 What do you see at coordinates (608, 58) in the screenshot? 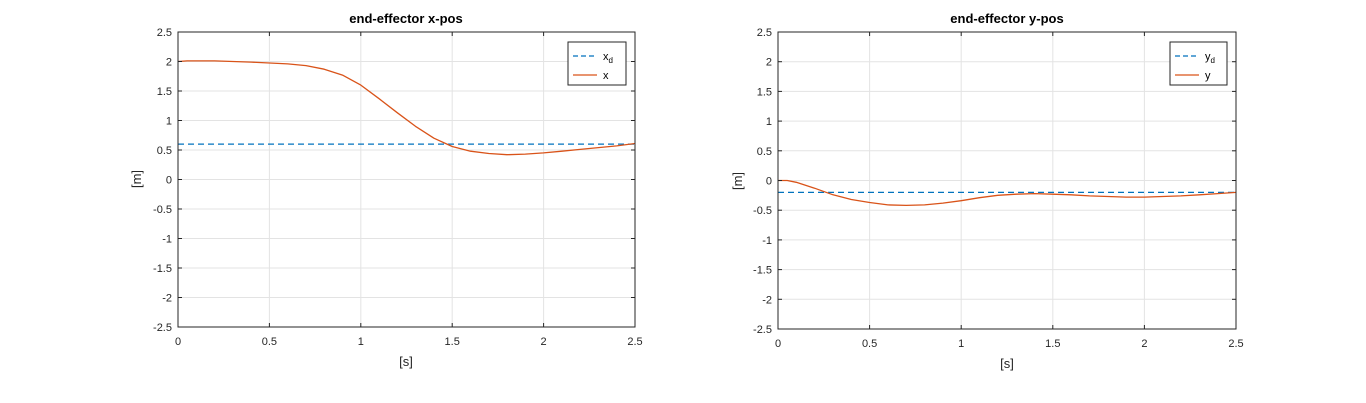
I see `legend-label-desired: xd` at bounding box center [608, 58].